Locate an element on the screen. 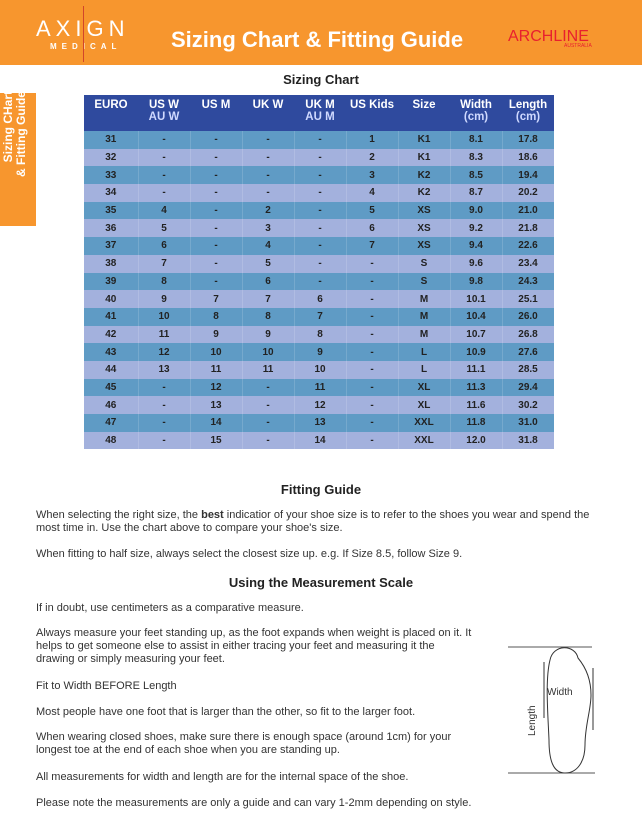  table-cell: 23.4 is located at coordinates (528, 263).